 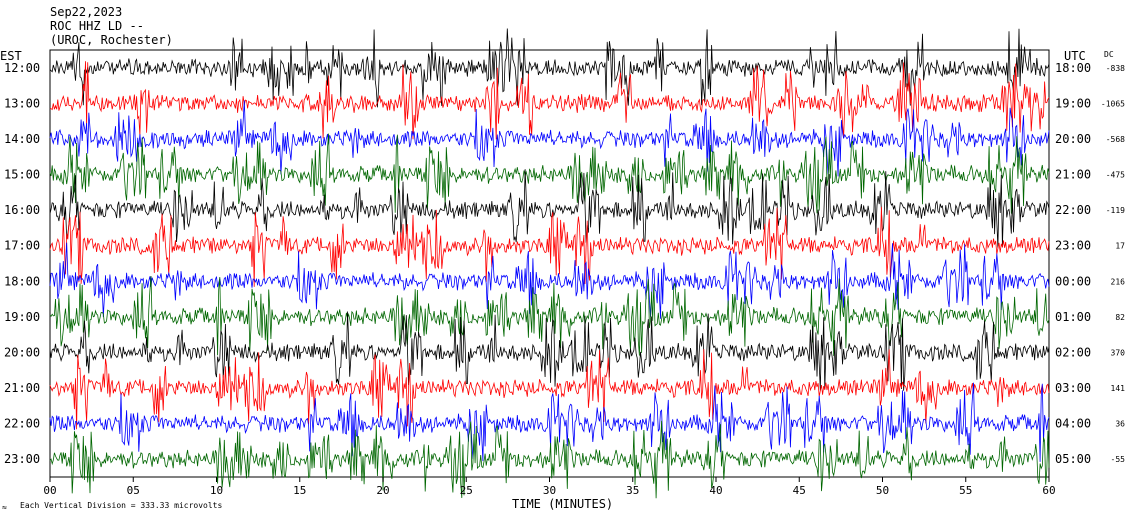 I want to click on est-time-label: 15:00, so click(x=22, y=175).